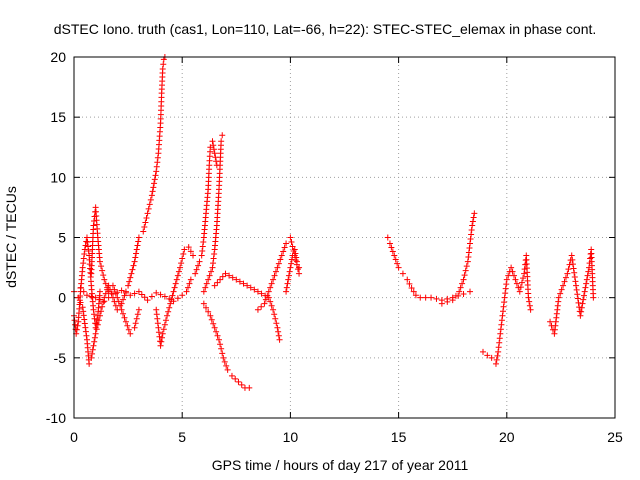 This screenshot has width=640, height=480. I want to click on x-tick-label: 0, so click(74, 437).